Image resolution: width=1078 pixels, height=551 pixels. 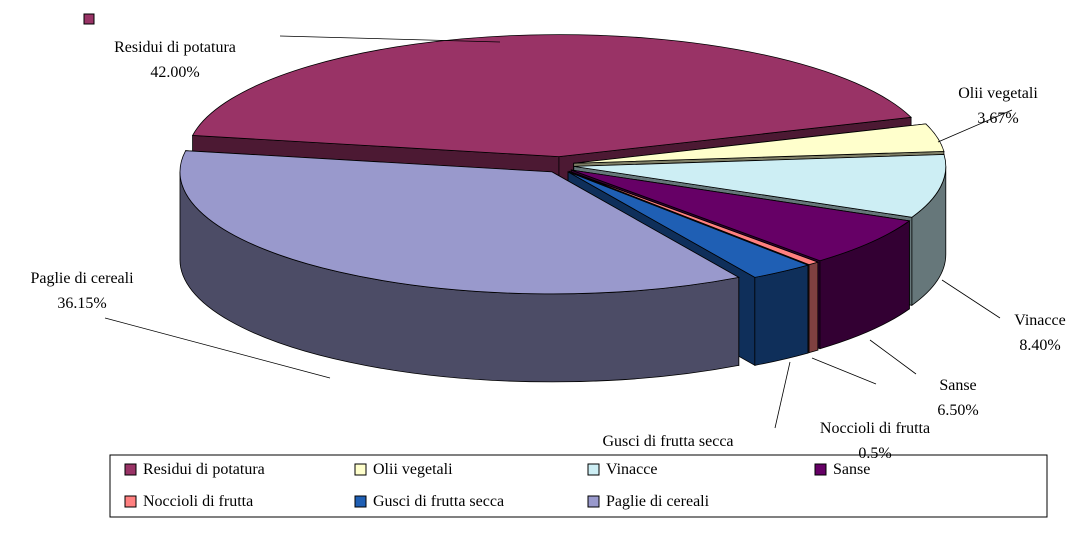 What do you see at coordinates (957, 385) in the screenshot?
I see `category-label: Sanse` at bounding box center [957, 385].